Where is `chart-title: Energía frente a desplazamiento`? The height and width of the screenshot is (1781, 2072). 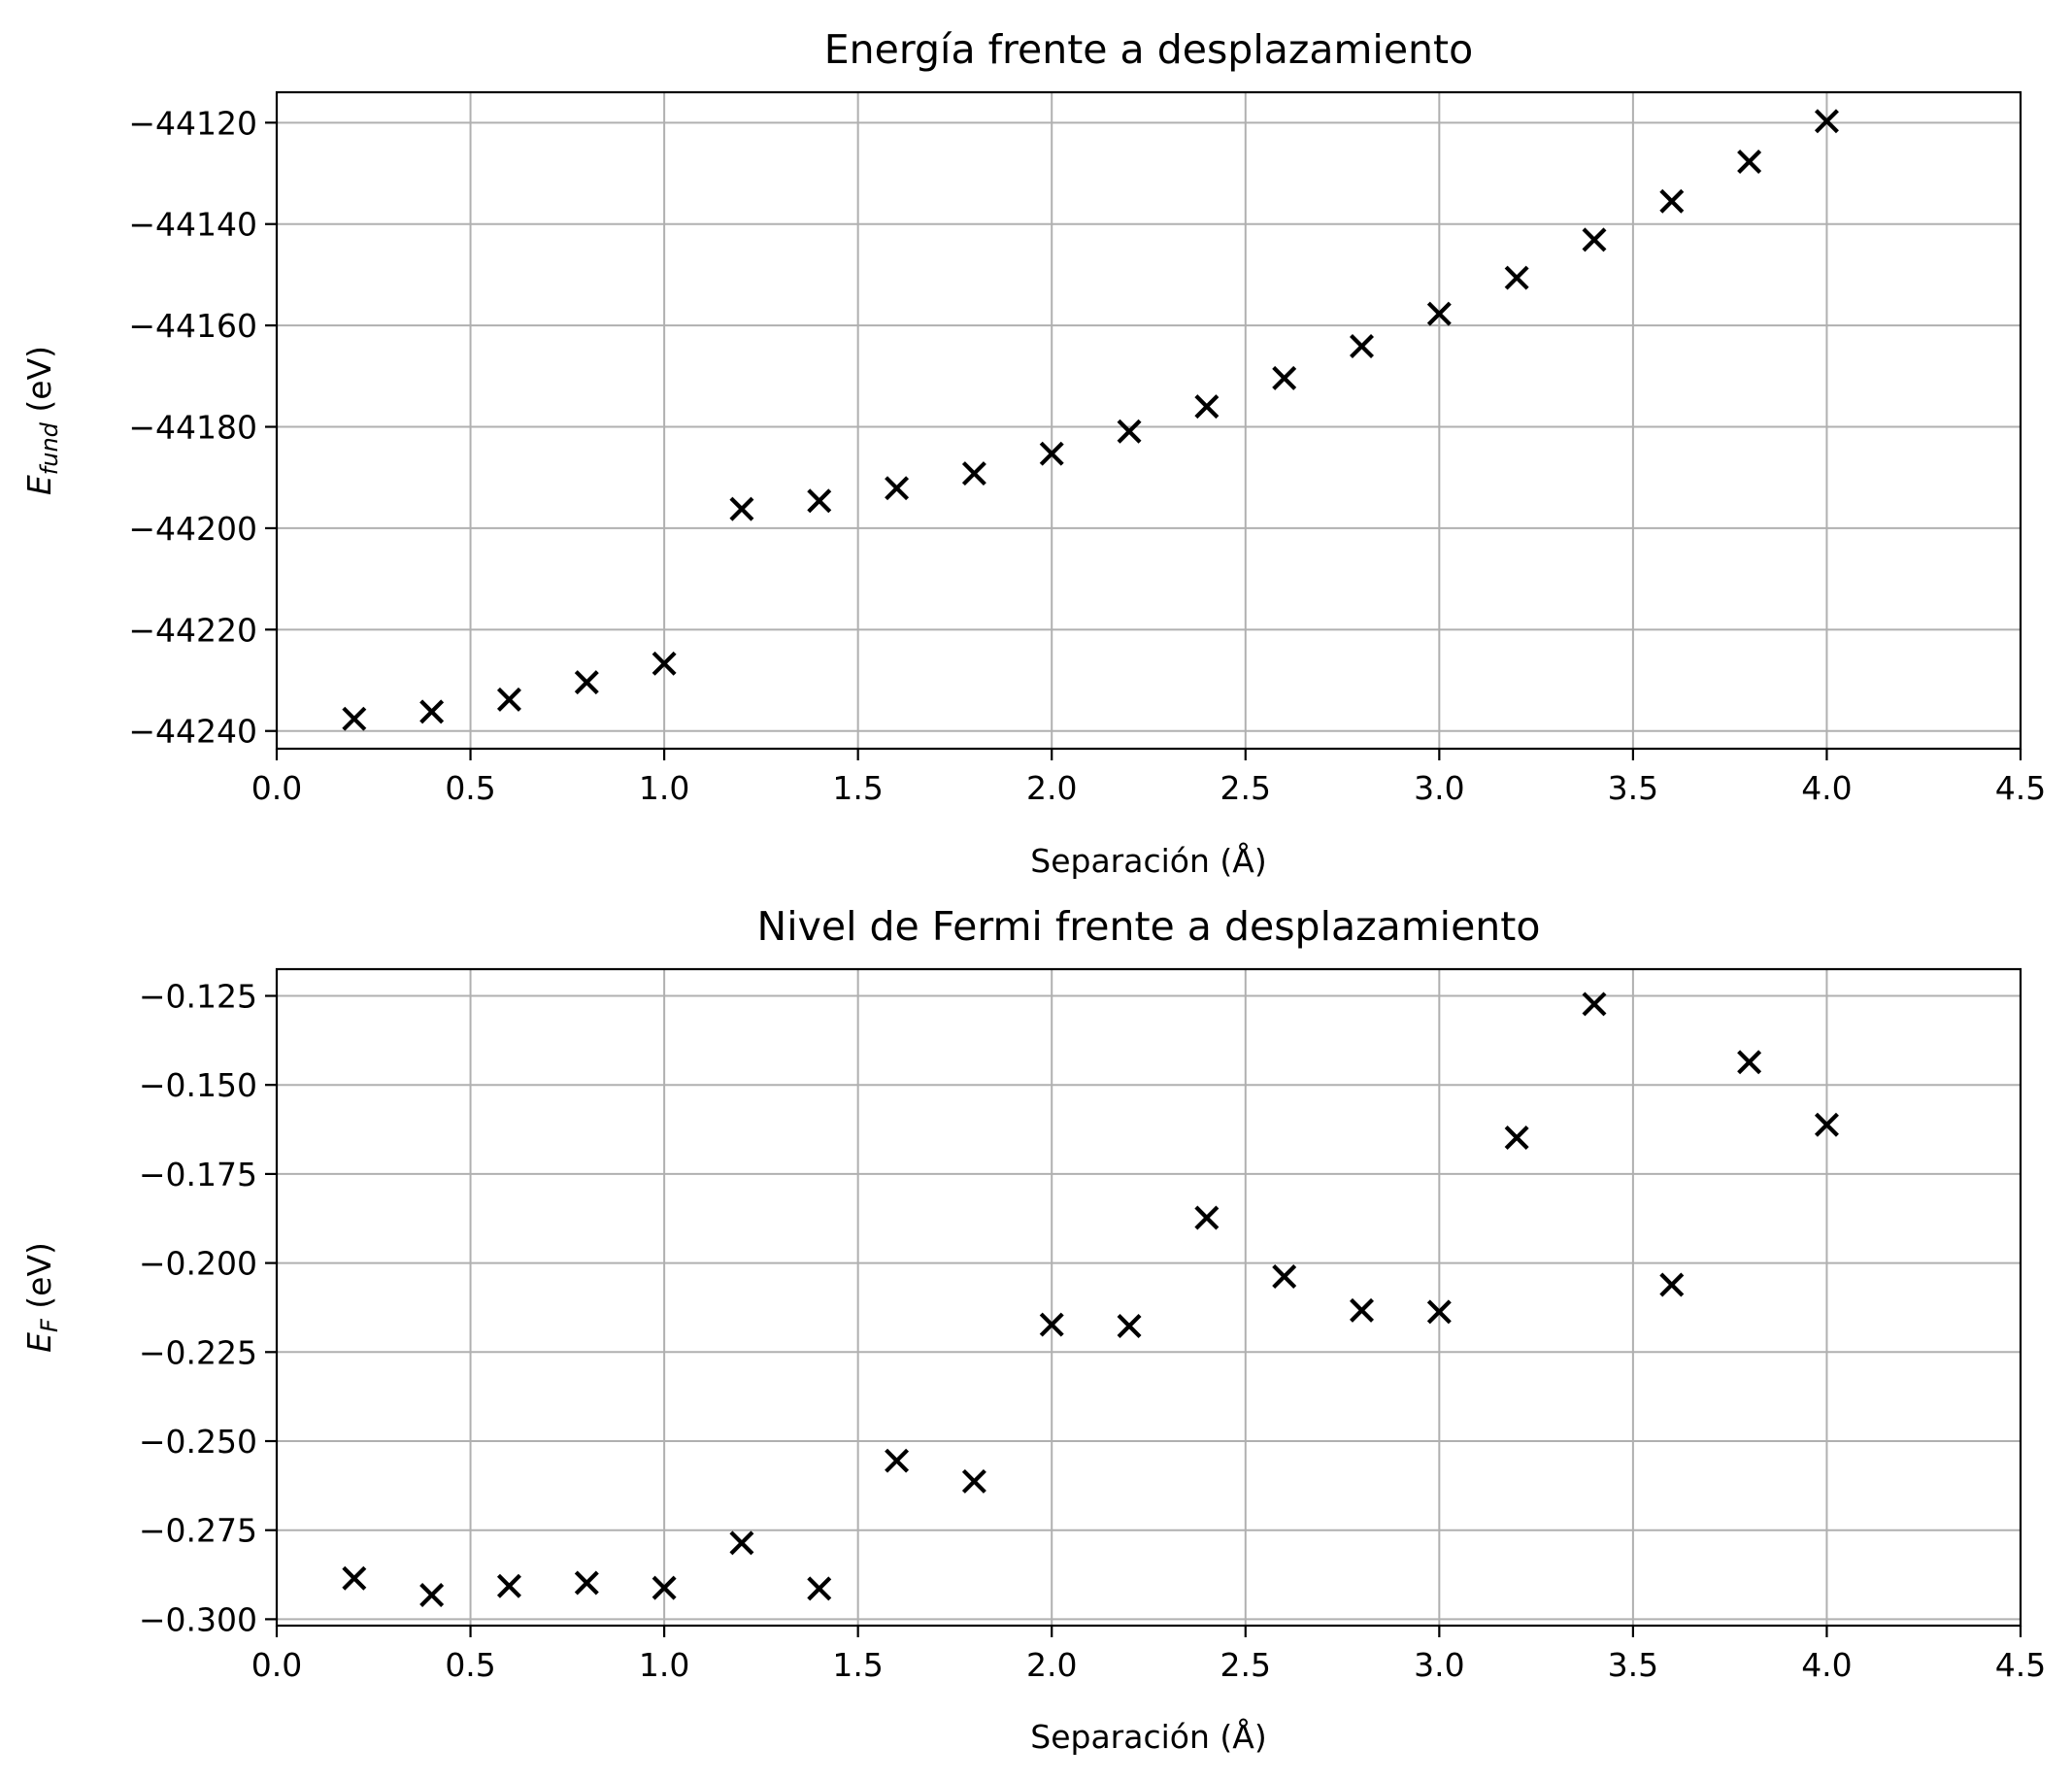 chart-title: Energía frente a desplazamiento is located at coordinates (1148, 49).